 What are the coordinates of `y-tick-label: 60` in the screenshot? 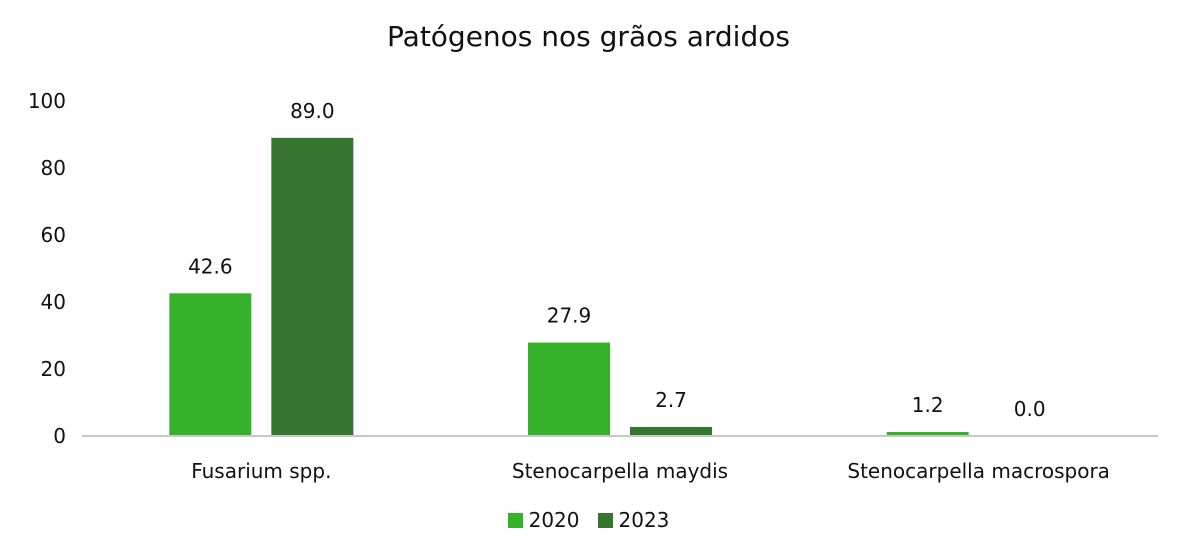 It's located at (53, 235).